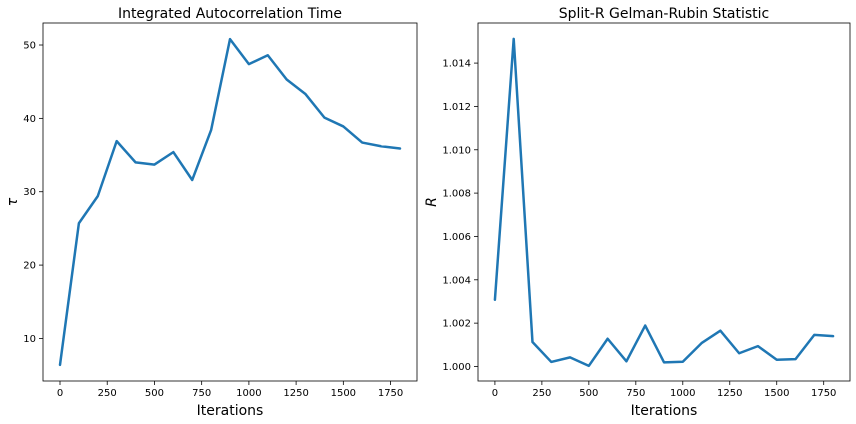 The height and width of the screenshot is (424, 856). Describe the element at coordinates (29, 266) in the screenshot. I see `y-tick-label: 20` at that location.